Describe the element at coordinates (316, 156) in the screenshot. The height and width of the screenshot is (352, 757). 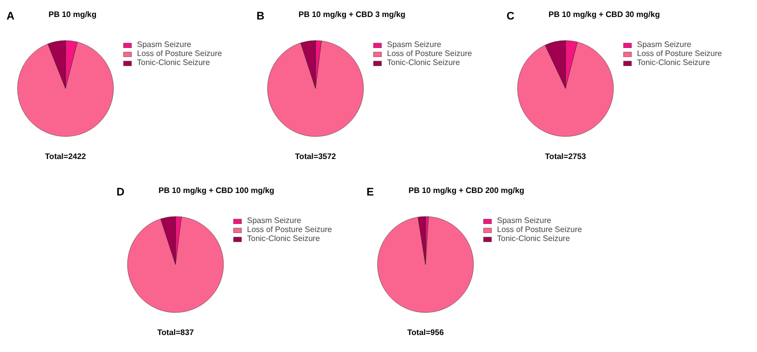
I see `text: Total=3572` at that location.